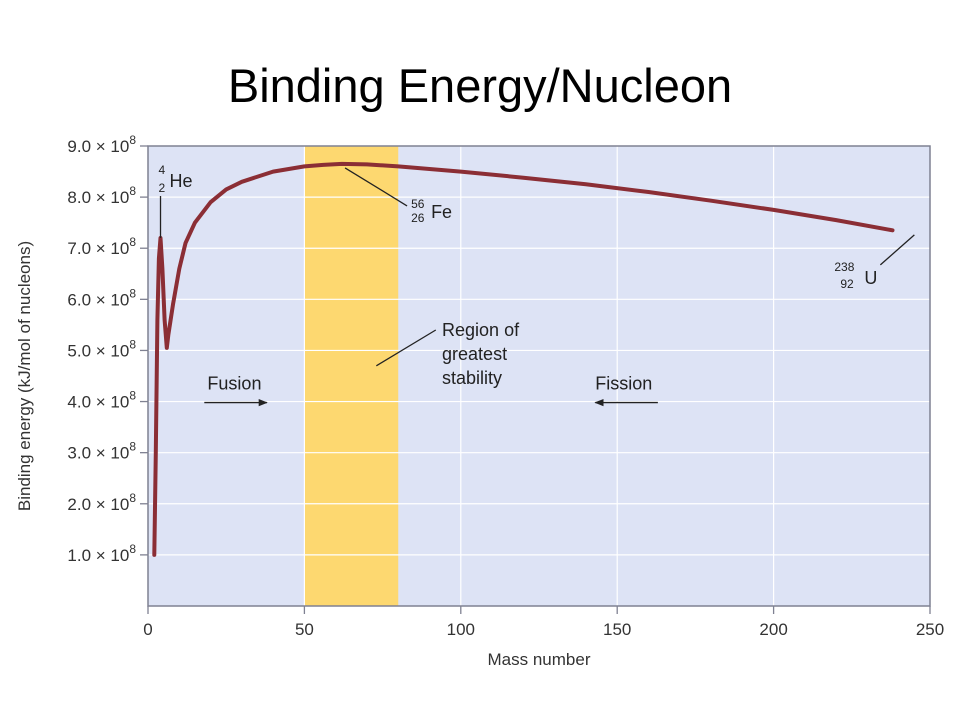  What do you see at coordinates (418, 204) in the screenshot?
I see `iron-mass-number: 56` at bounding box center [418, 204].